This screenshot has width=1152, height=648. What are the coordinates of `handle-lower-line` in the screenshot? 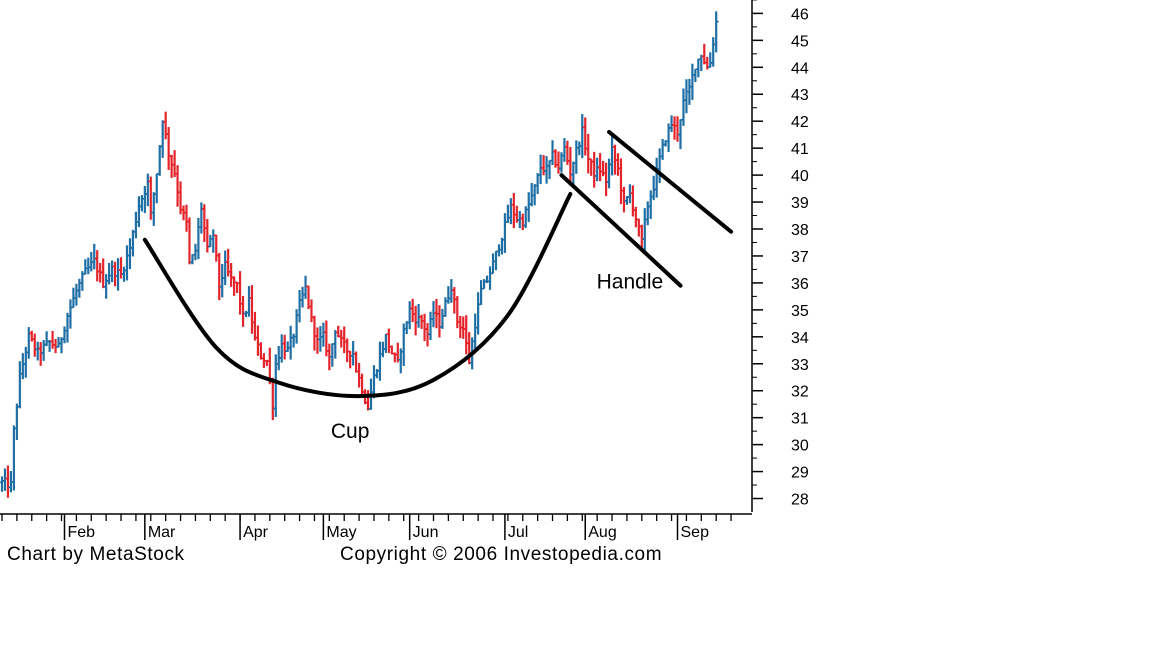 It's located at (621, 230).